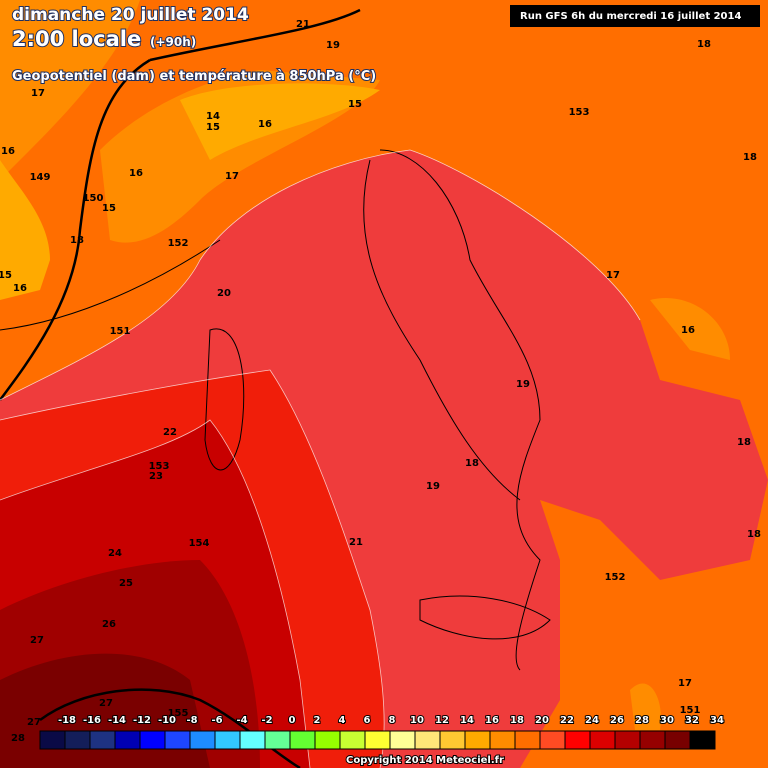  What do you see at coordinates (109, 624) in the screenshot?
I see `contour-label: 26` at bounding box center [109, 624].